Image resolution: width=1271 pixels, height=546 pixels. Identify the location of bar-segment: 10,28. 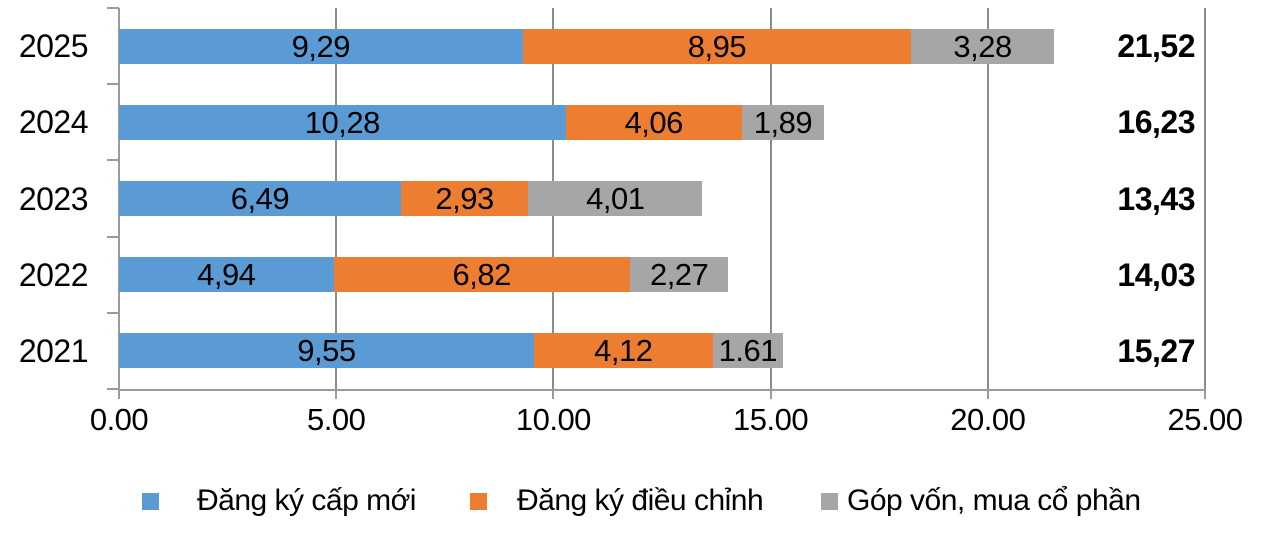
(342, 122).